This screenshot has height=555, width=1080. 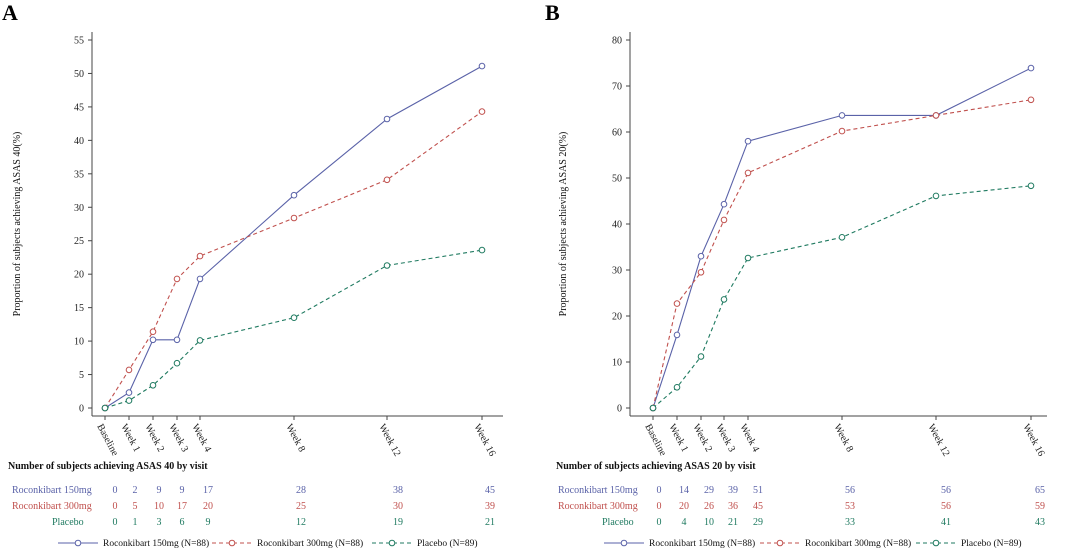 I want to click on table-count: 43, so click(x=1040, y=522).